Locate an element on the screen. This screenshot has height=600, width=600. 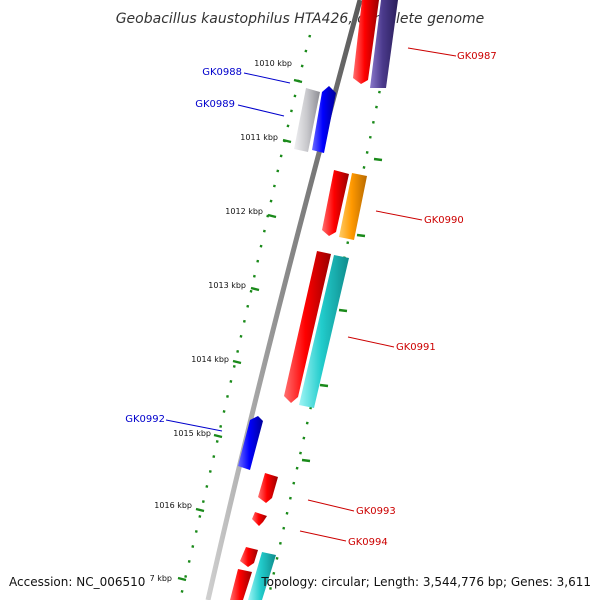
gene-gk0991 is located at coordinates (307, 327).